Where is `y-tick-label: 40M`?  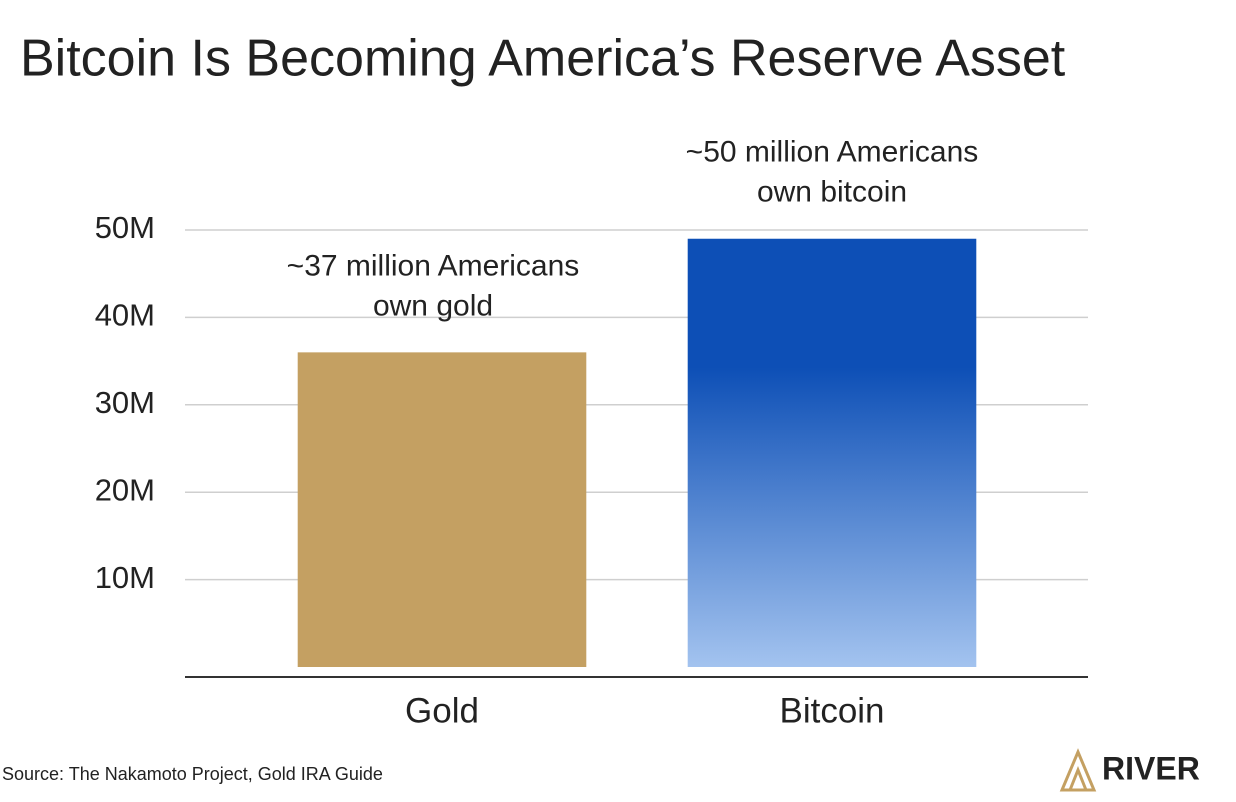
y-tick-label: 40M is located at coordinates (125, 315).